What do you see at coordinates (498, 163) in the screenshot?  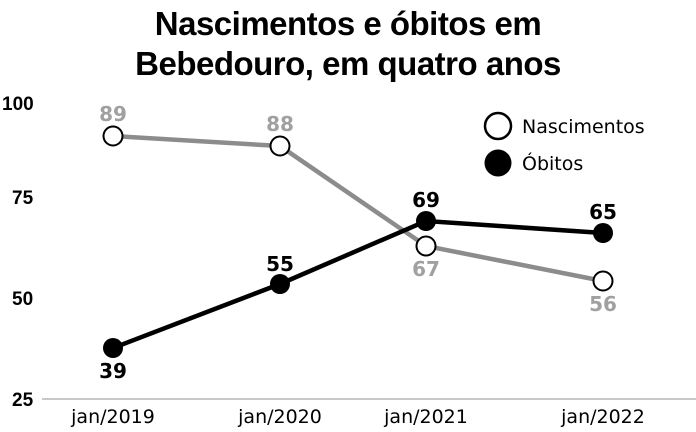 I see `legend-filled-circle-icon` at bounding box center [498, 163].